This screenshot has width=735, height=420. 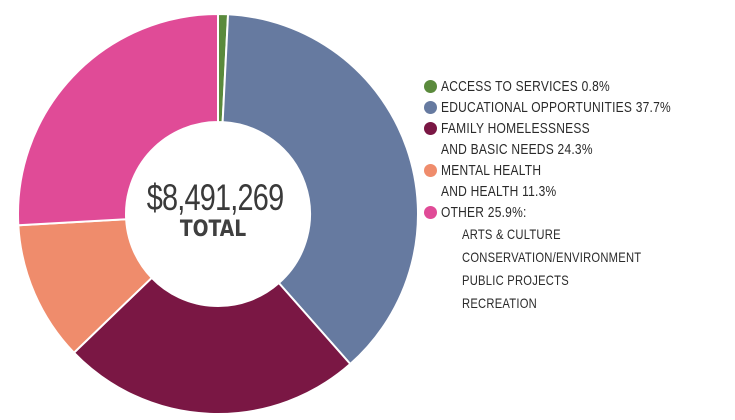 I want to click on legend-item-other: OTHER 25.9%:, so click(x=579, y=212).